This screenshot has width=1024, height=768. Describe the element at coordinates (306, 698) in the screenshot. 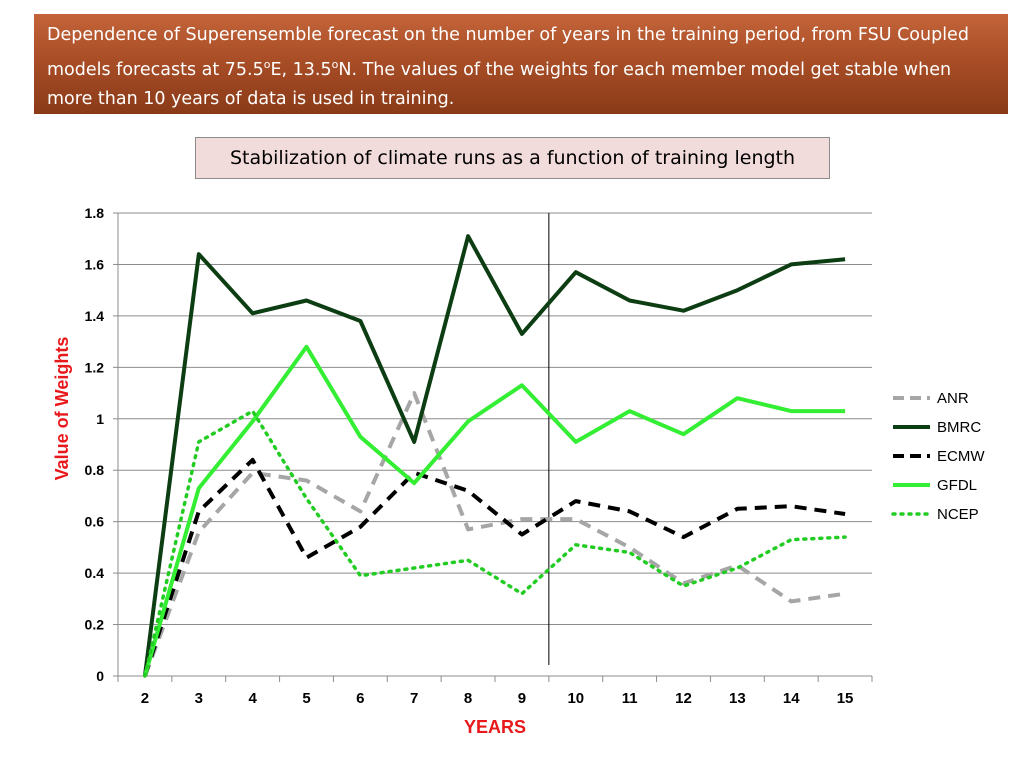

I see `x-tick-label: 5` at that location.